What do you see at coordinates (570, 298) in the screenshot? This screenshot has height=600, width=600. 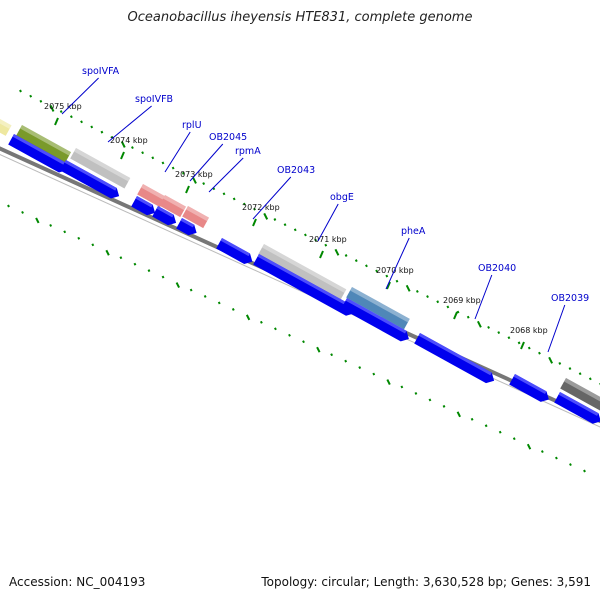 I see `gene-name-label: OB2039` at bounding box center [570, 298].